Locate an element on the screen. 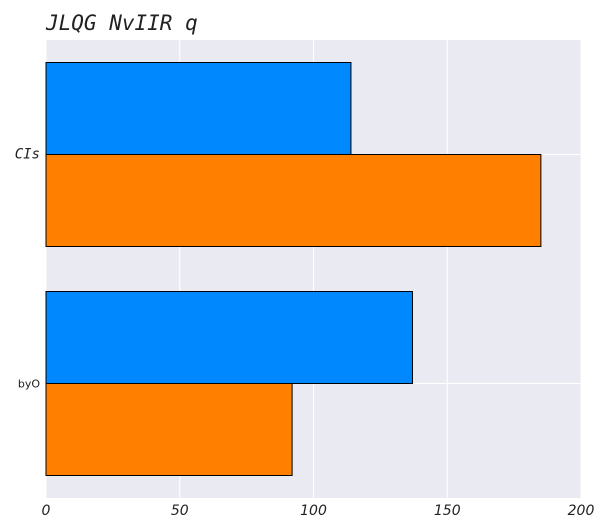 The image size is (608, 532). x-tick-label: 100 is located at coordinates (313, 511).